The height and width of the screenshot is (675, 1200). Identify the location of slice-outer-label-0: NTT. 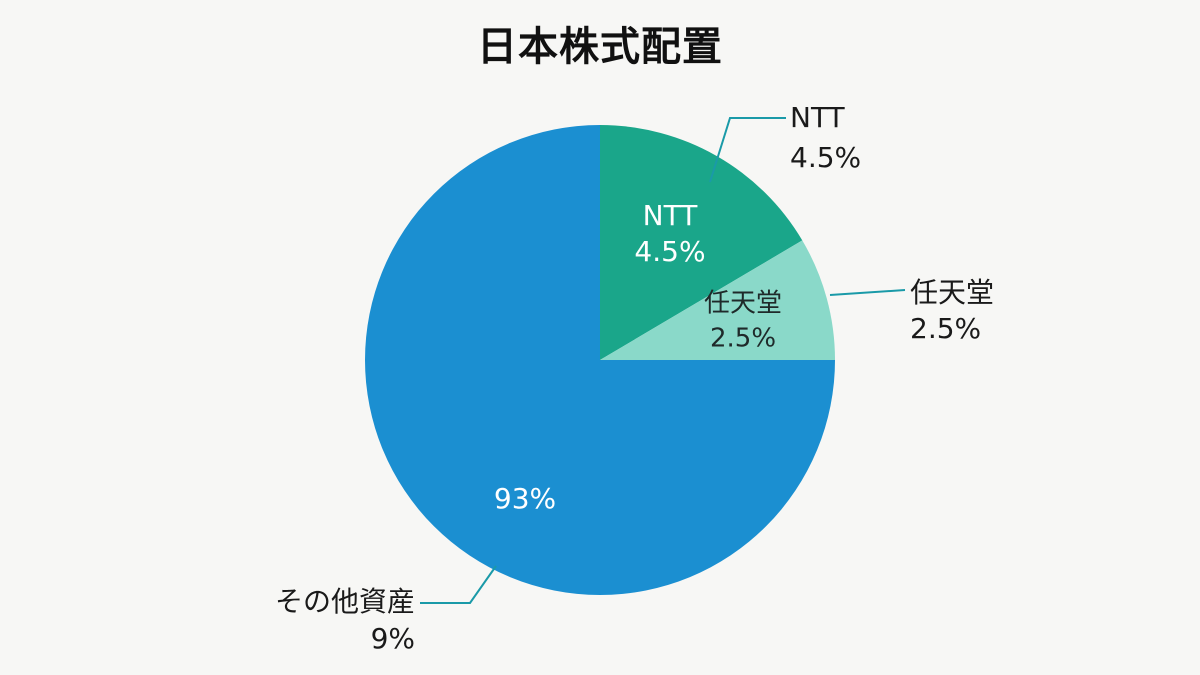
(818, 117).